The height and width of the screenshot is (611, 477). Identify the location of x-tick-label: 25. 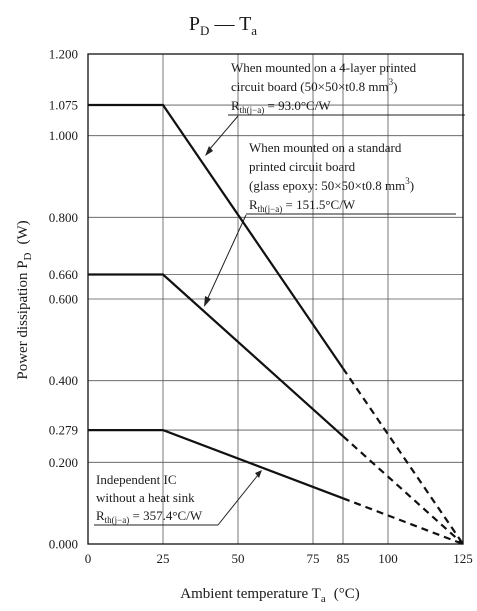
(163, 558).